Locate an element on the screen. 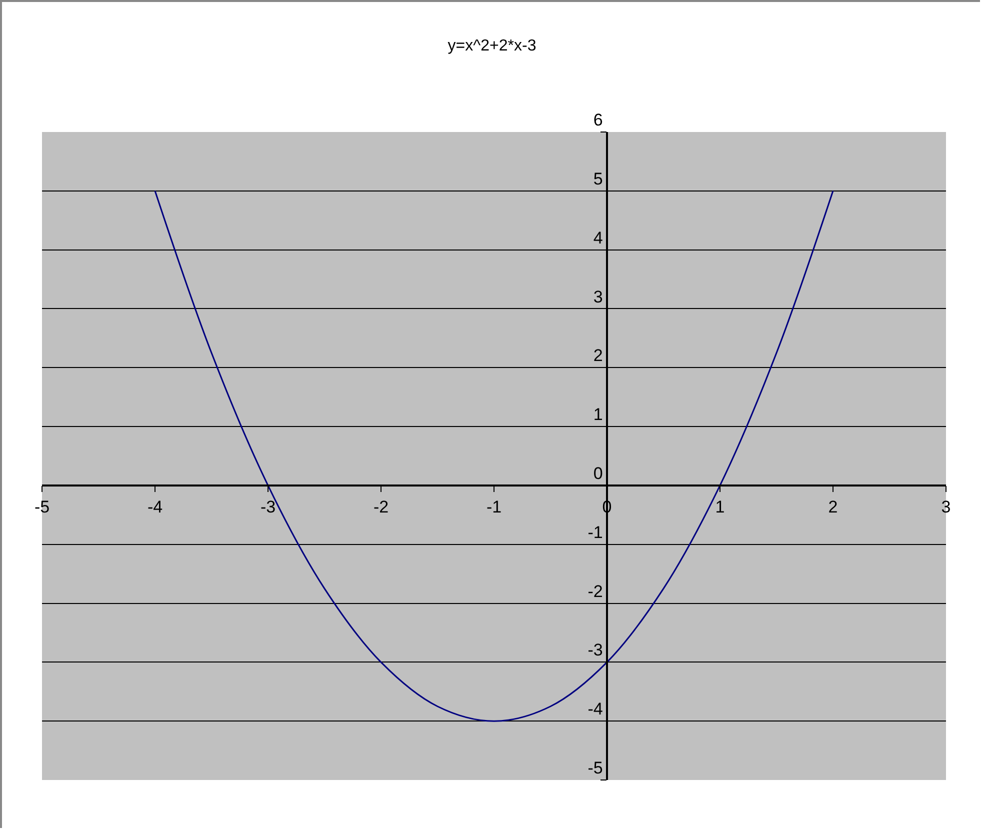 This screenshot has width=984, height=832. x-tick-label: 1 is located at coordinates (720, 507).